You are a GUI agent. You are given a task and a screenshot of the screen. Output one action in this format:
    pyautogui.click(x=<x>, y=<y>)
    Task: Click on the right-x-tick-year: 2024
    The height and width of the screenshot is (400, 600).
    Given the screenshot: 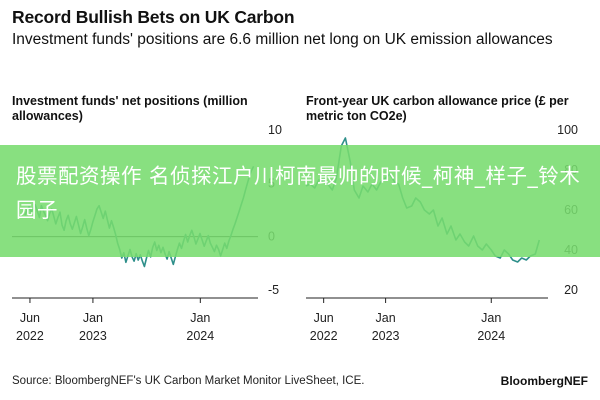 What is the action you would take?
    pyautogui.click(x=491, y=336)
    